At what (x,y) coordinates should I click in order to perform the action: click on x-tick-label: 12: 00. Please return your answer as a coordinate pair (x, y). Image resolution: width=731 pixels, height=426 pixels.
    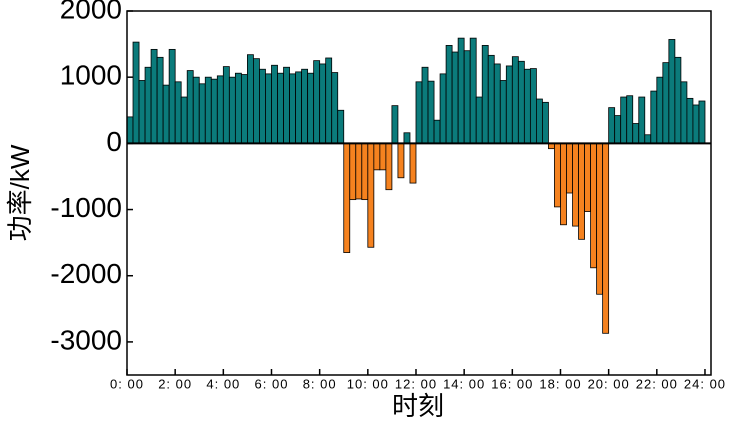
    Looking at the image, I should click on (416, 383).